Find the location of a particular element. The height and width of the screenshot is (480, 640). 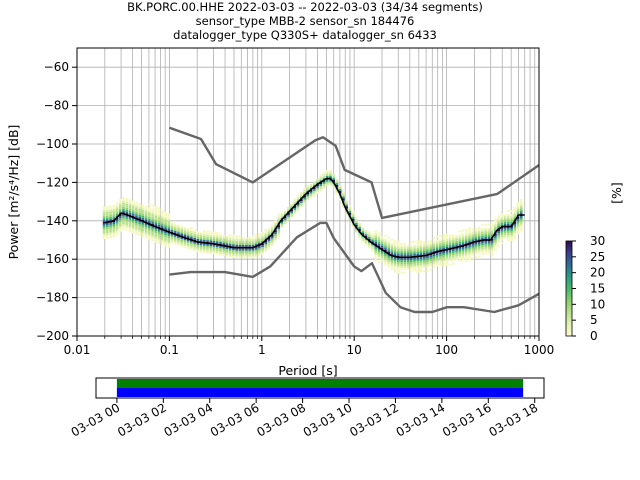

colorbar-tick-label: 25 is located at coordinates (597, 257).